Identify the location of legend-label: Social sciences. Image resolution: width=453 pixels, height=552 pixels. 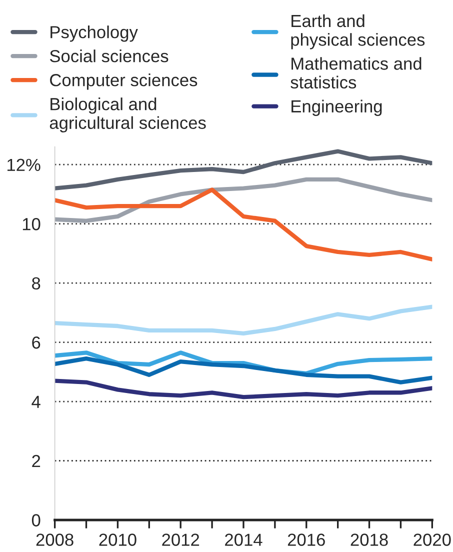
(109, 56).